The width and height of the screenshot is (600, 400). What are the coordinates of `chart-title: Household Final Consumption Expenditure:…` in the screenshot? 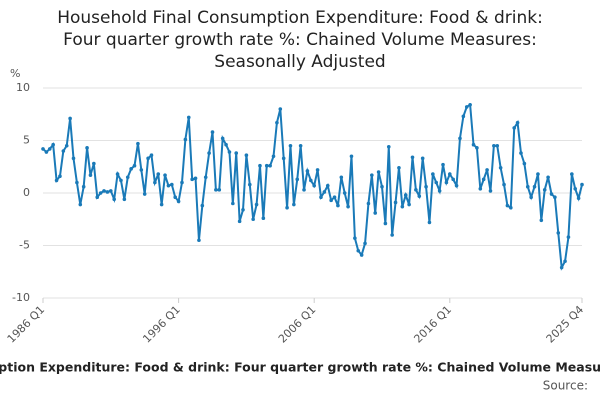 It's located at (300, 18).